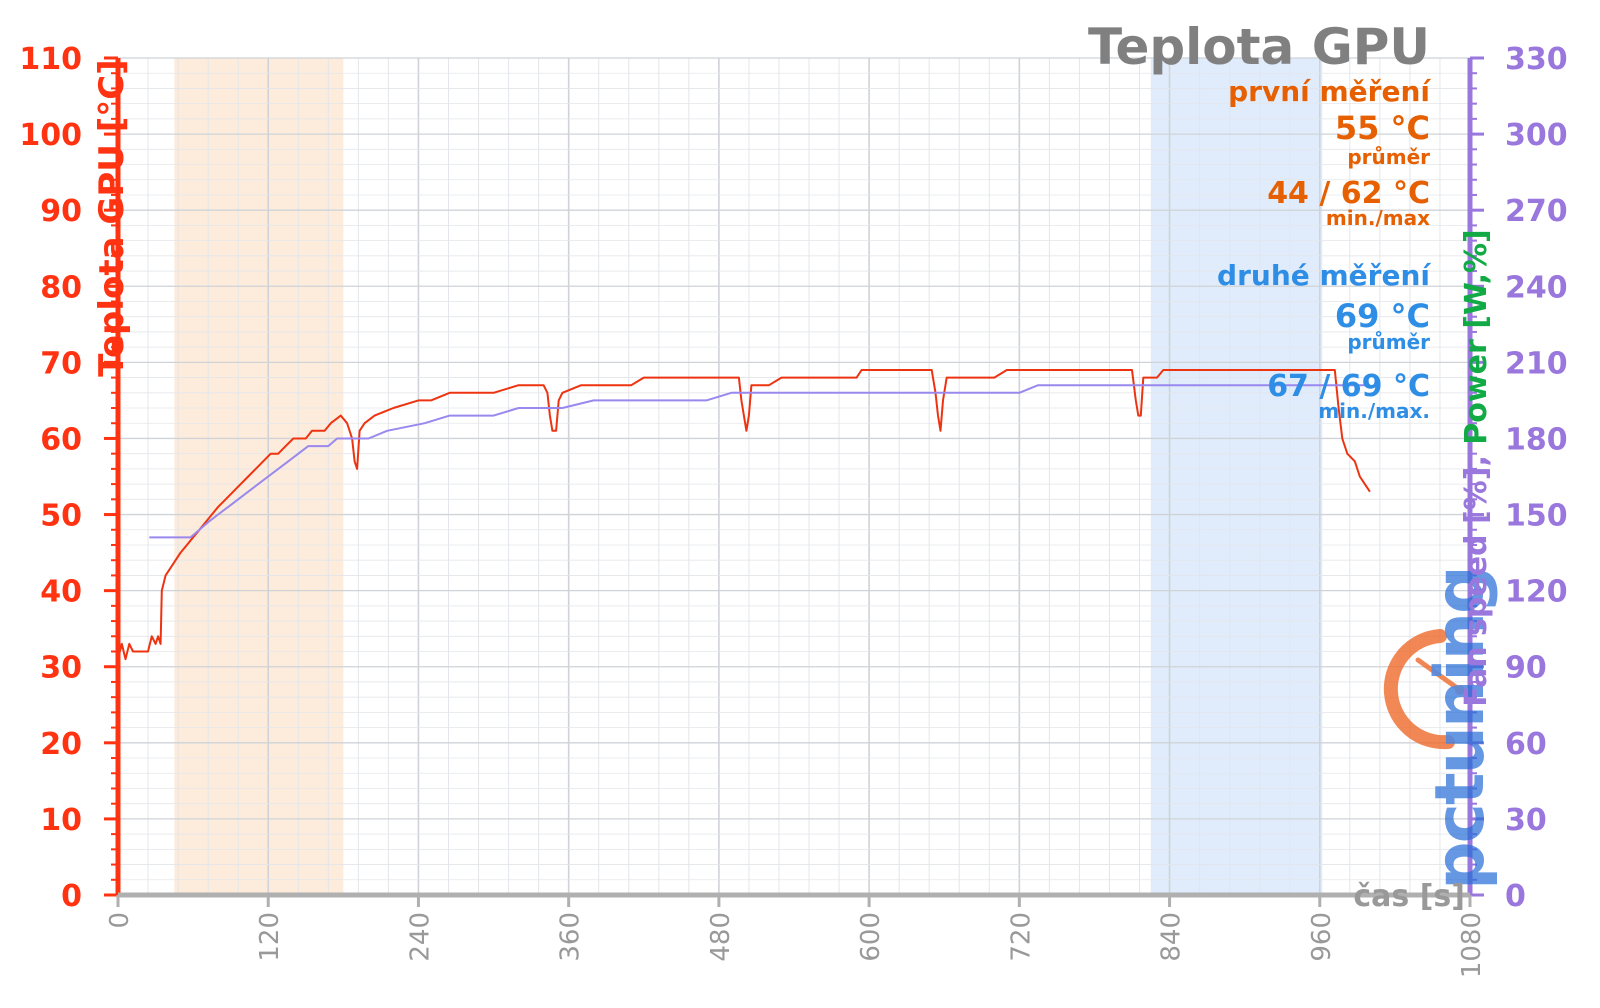 This screenshot has width=1600, height=1008. I want to click on x-tick-label: 960, so click(1322, 937).